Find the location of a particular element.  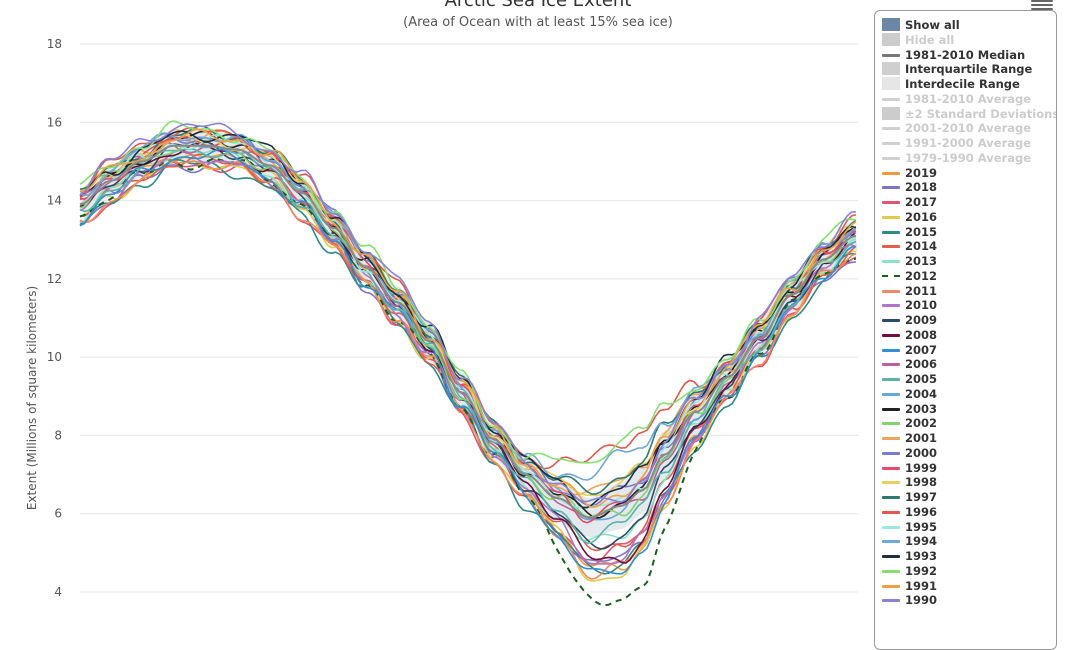

legend-label: 1991 is located at coordinates (921, 585).